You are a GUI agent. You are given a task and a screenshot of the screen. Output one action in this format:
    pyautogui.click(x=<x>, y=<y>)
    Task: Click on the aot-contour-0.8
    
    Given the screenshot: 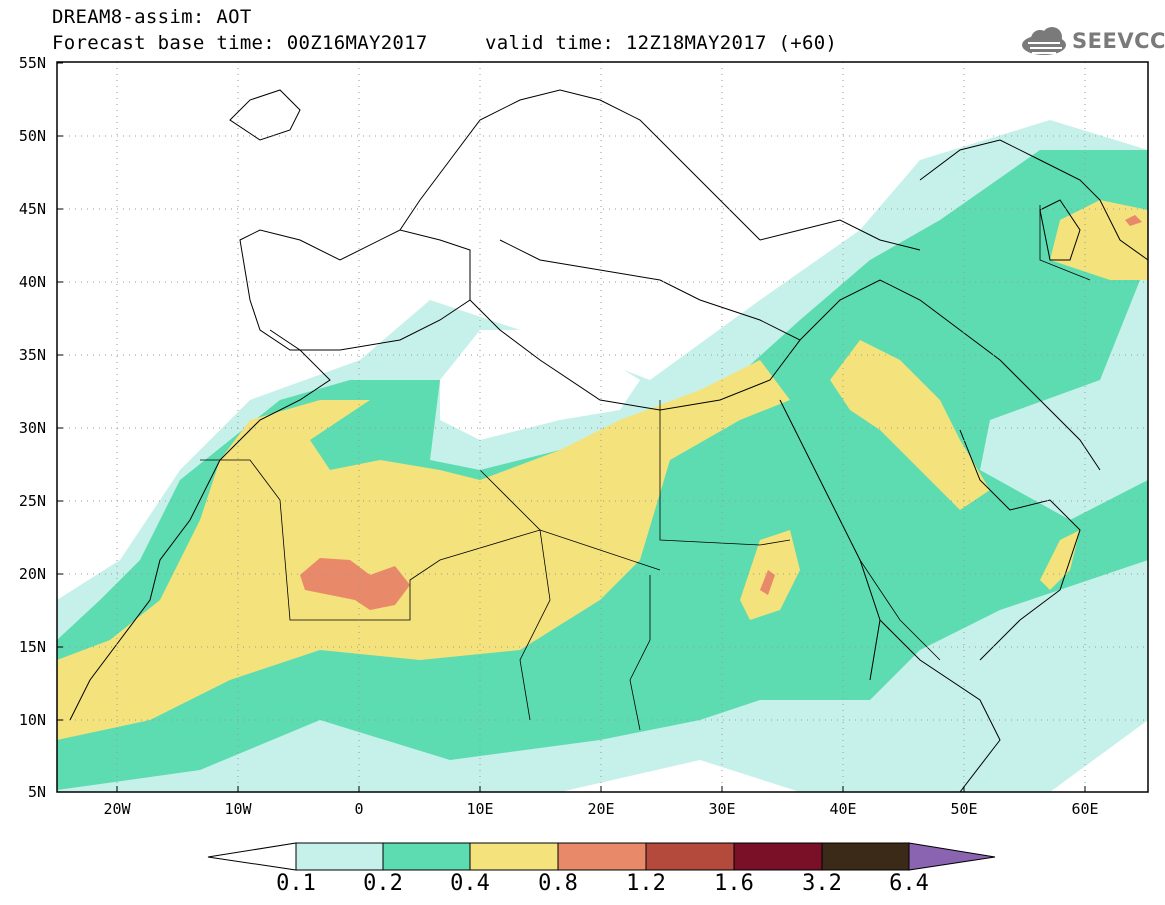 What is the action you would take?
    pyautogui.click(x=355, y=584)
    